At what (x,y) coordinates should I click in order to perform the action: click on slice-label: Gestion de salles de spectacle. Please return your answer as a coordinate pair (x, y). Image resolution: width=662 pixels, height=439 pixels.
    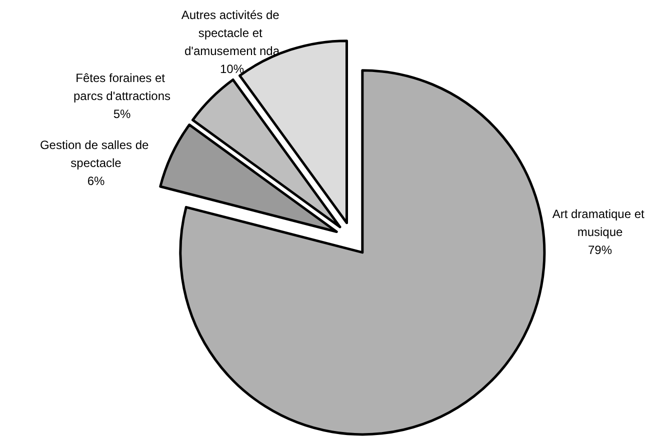
    Looking at the image, I should click on (96, 154).